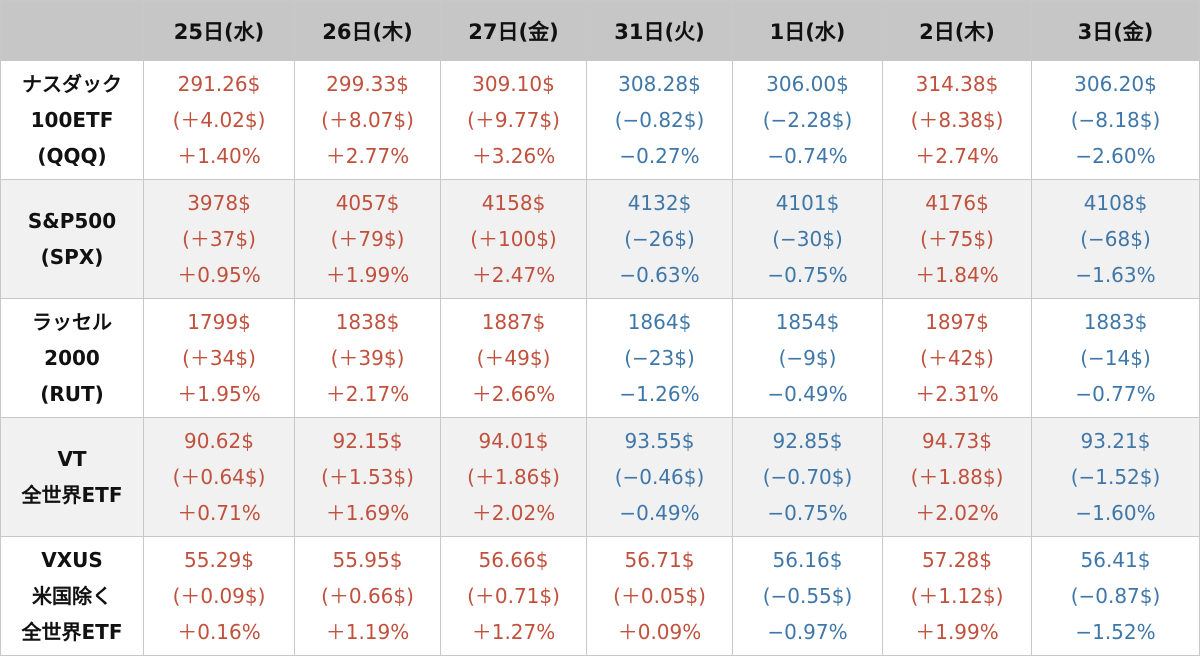 This screenshot has height=656, width=1200. What do you see at coordinates (367, 156) in the screenshot?
I see `percent-change: ＋2.77%` at bounding box center [367, 156].